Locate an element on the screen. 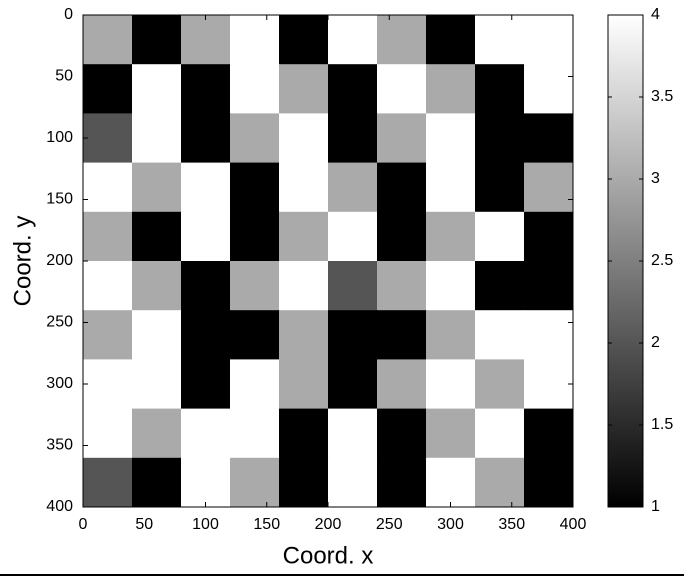 This screenshot has width=684, height=582. x-tick-label: 200 is located at coordinates (328, 524).